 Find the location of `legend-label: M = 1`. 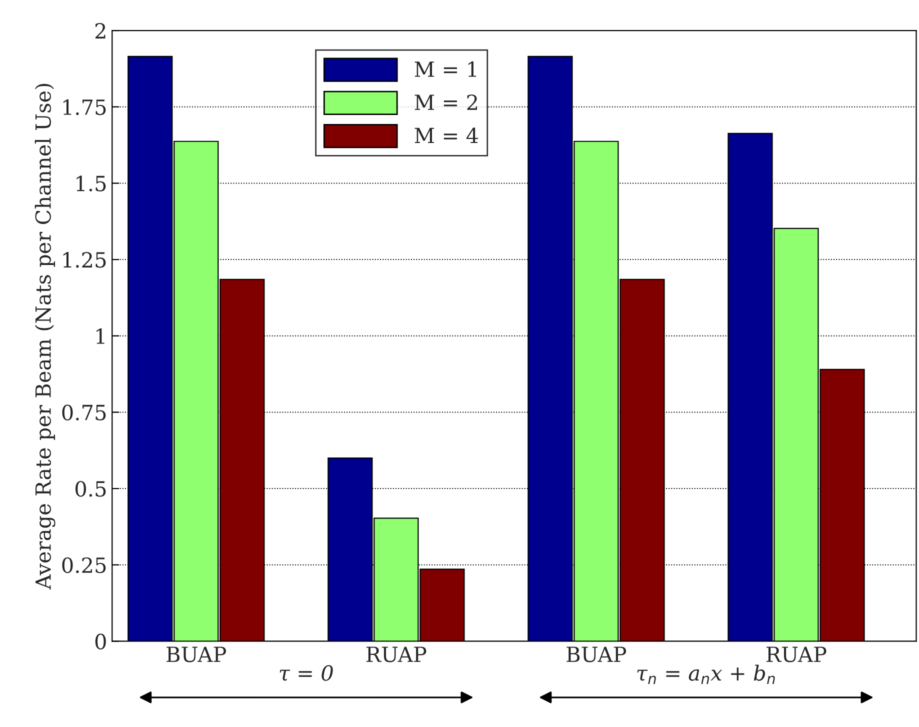

legend-label: M = 1 is located at coordinates (445, 69).